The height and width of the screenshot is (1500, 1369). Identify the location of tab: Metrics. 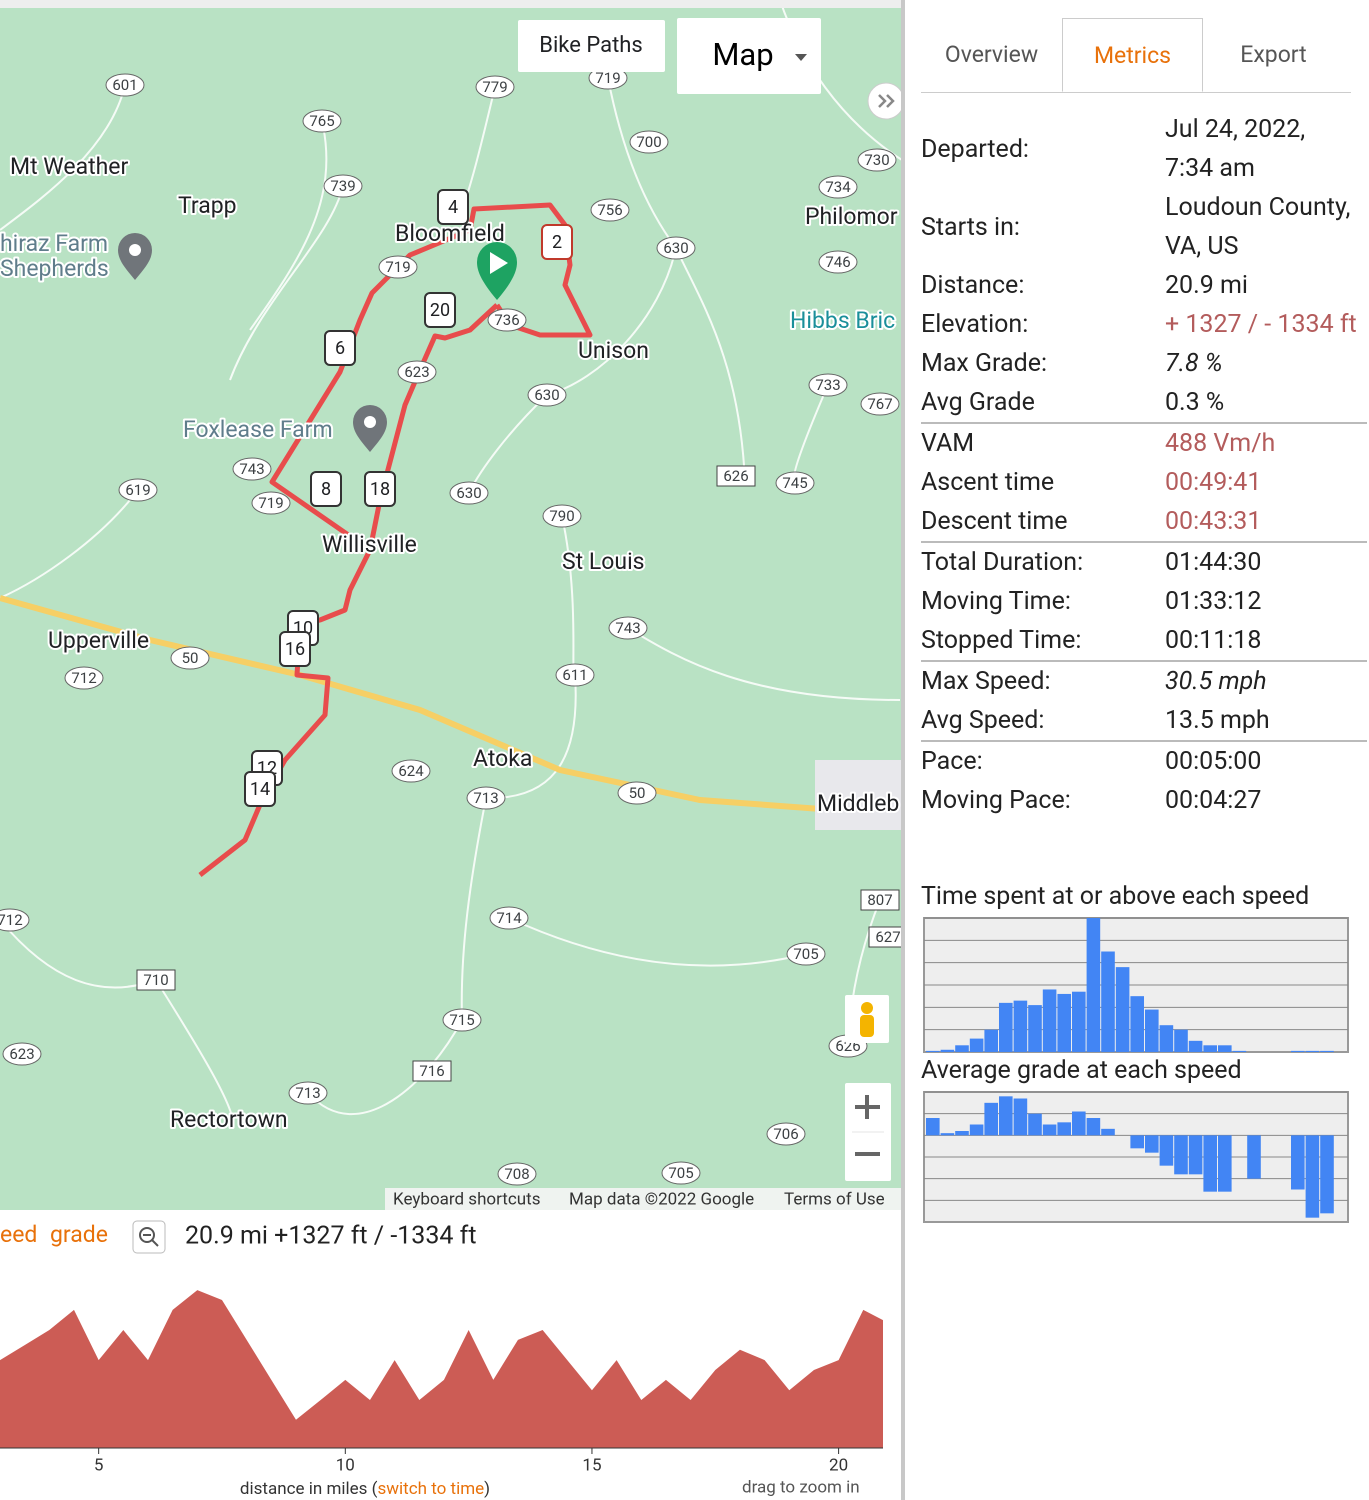
(1132, 55).